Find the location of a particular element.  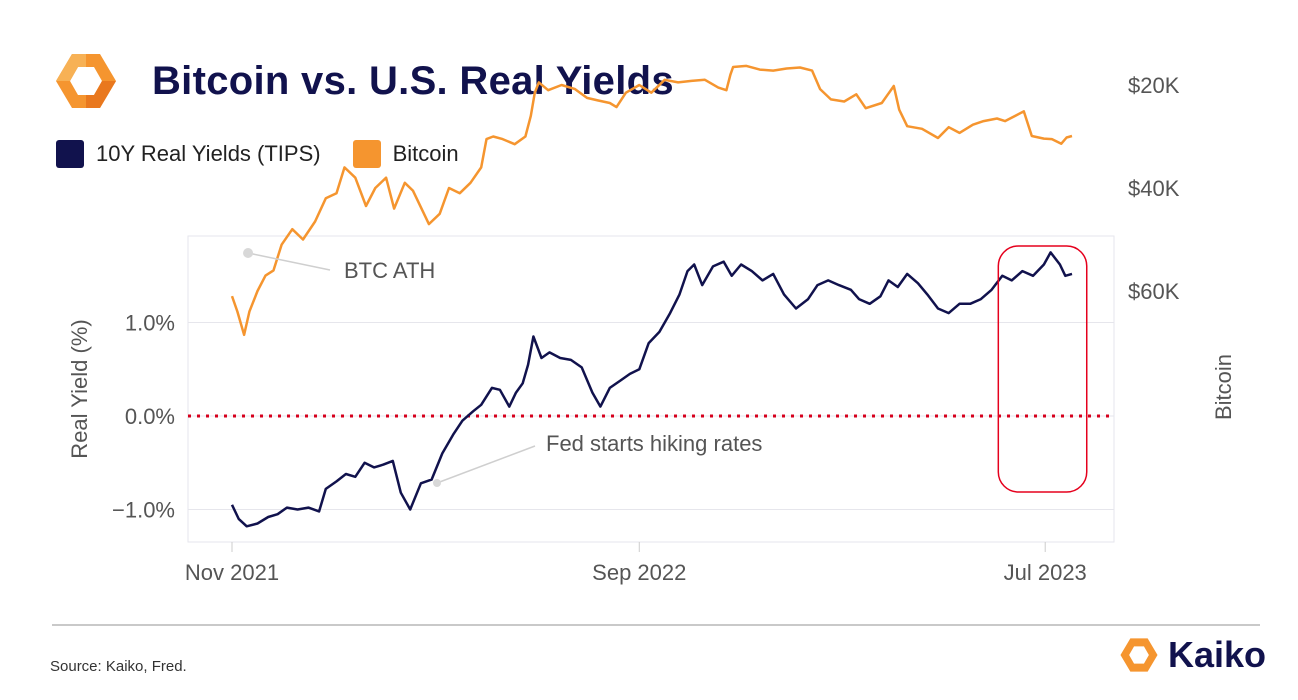

x-tick-label: Sep 2022 is located at coordinates (639, 572).